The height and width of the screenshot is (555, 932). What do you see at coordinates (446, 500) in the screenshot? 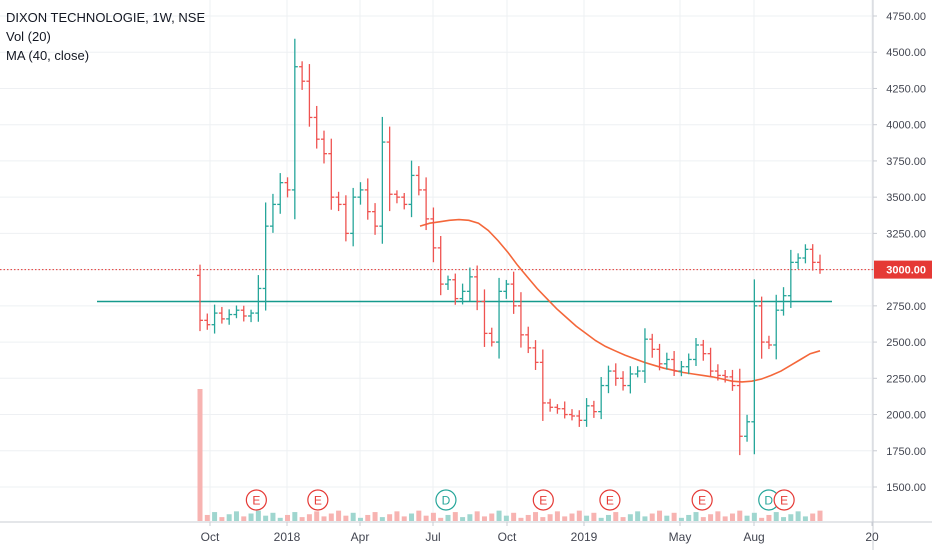
I see `dividend-marker: D` at bounding box center [446, 500].